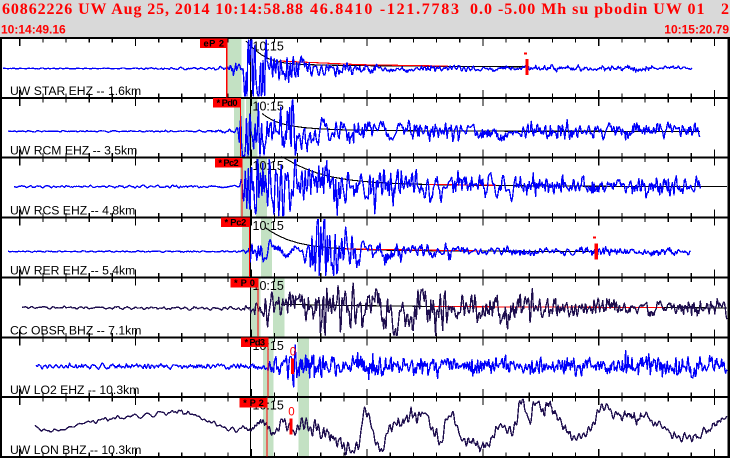 Image resolution: width=730 pixels, height=458 pixels. What do you see at coordinates (152, 9) in the screenshot?
I see `svg-text:60862226 UW Aug 25, 2014 10:14: 60862226 UW Aug 25, 2014 10:14:58.88` at bounding box center [152, 9].